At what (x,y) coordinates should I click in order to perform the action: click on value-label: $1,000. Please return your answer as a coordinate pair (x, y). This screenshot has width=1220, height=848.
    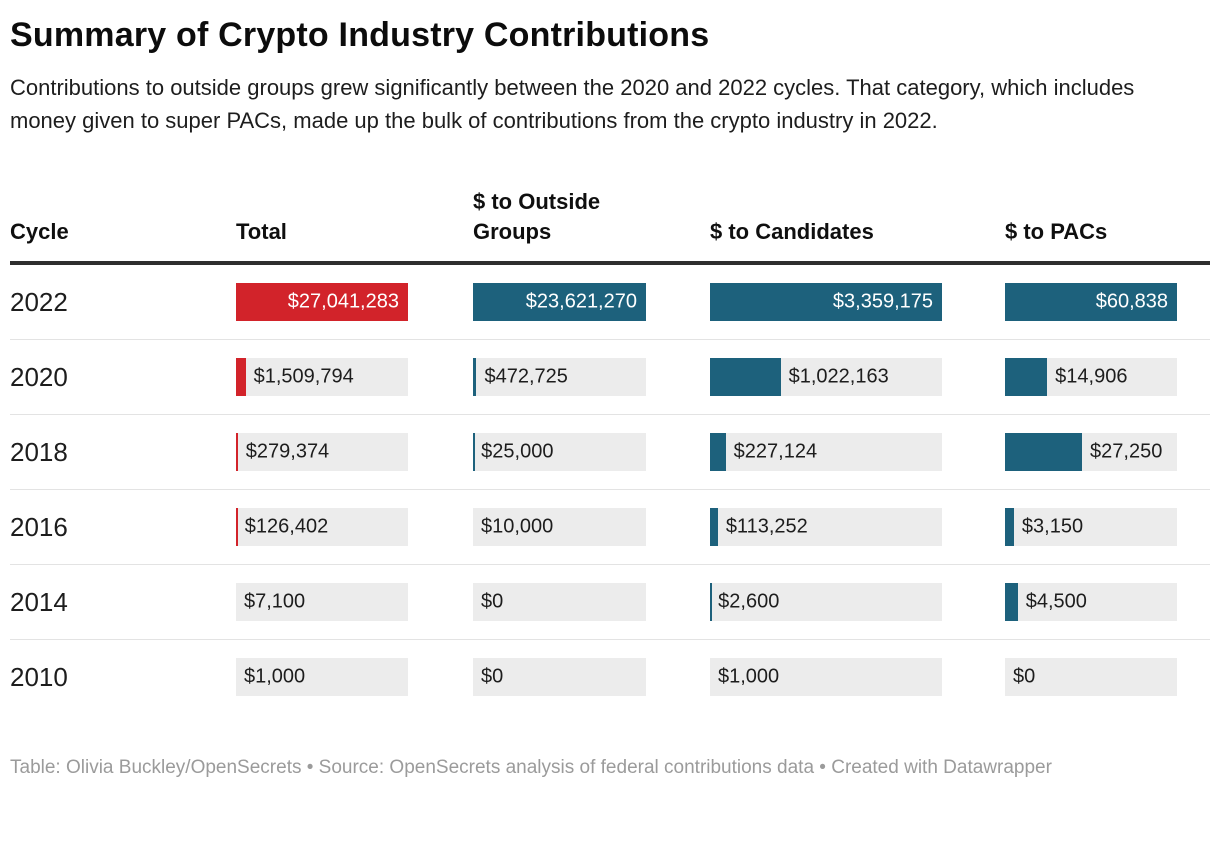
    Looking at the image, I should click on (749, 676).